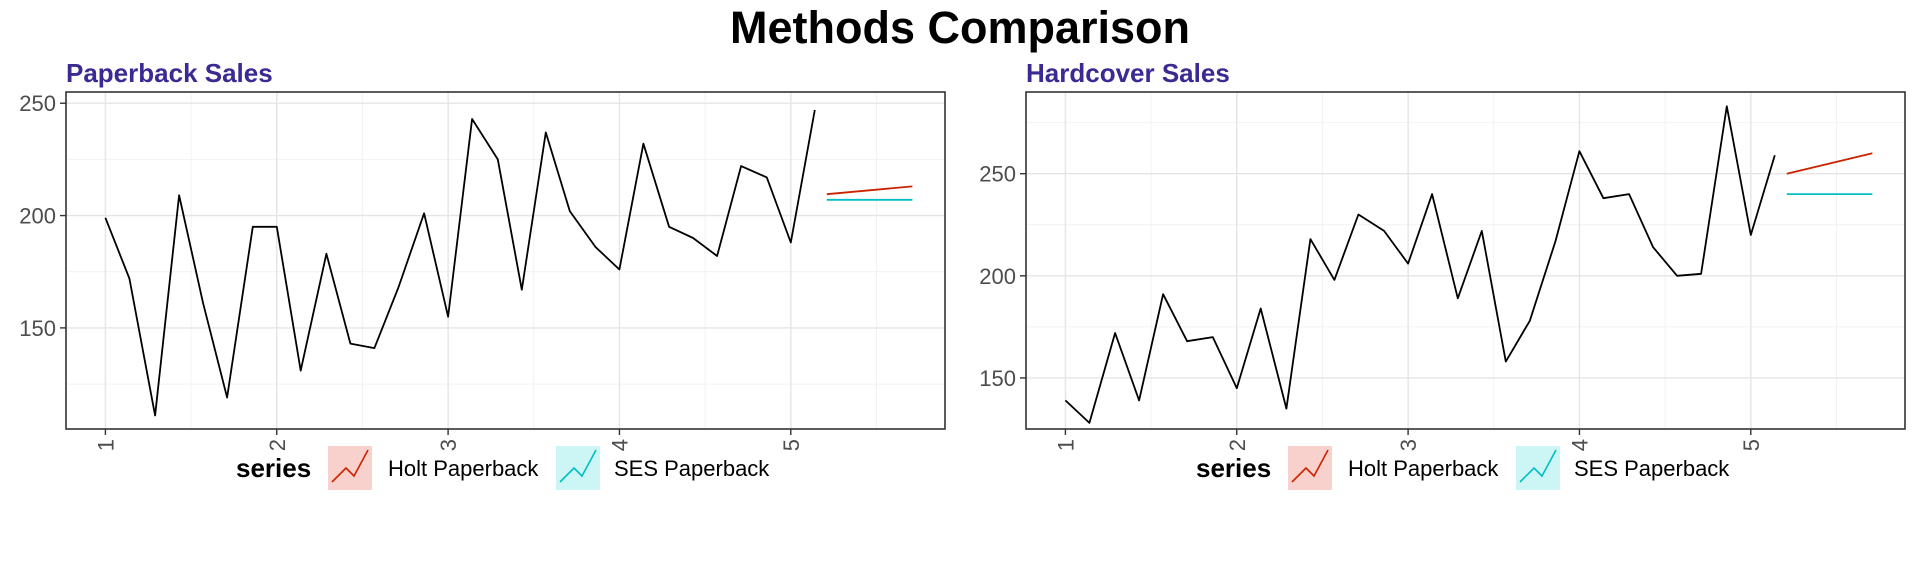 This screenshot has height=576, width=1920. Describe the element at coordinates (169, 74) in the screenshot. I see `panel-title: Paperback Sales` at that location.